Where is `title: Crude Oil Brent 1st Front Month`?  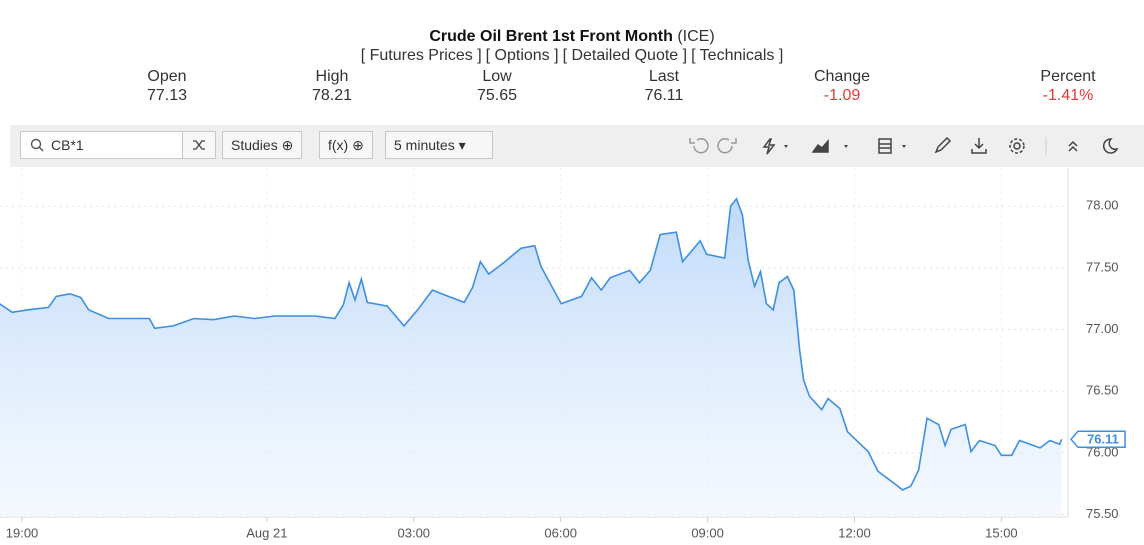 title: Crude Oil Brent 1st Front Month is located at coordinates (551, 36).